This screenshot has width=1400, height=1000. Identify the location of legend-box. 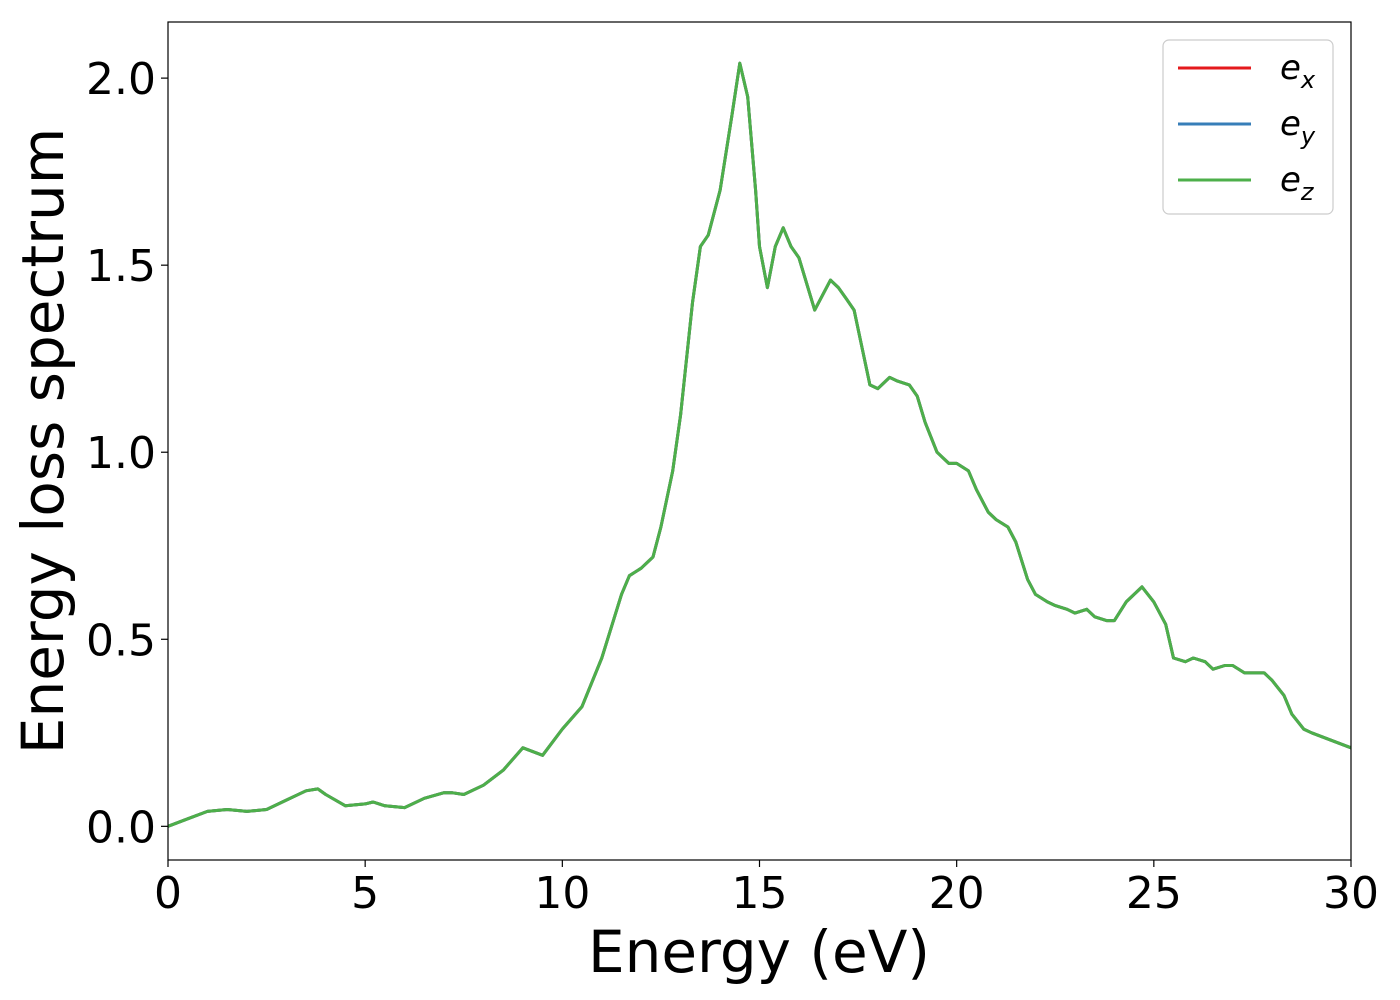
(1248, 127).